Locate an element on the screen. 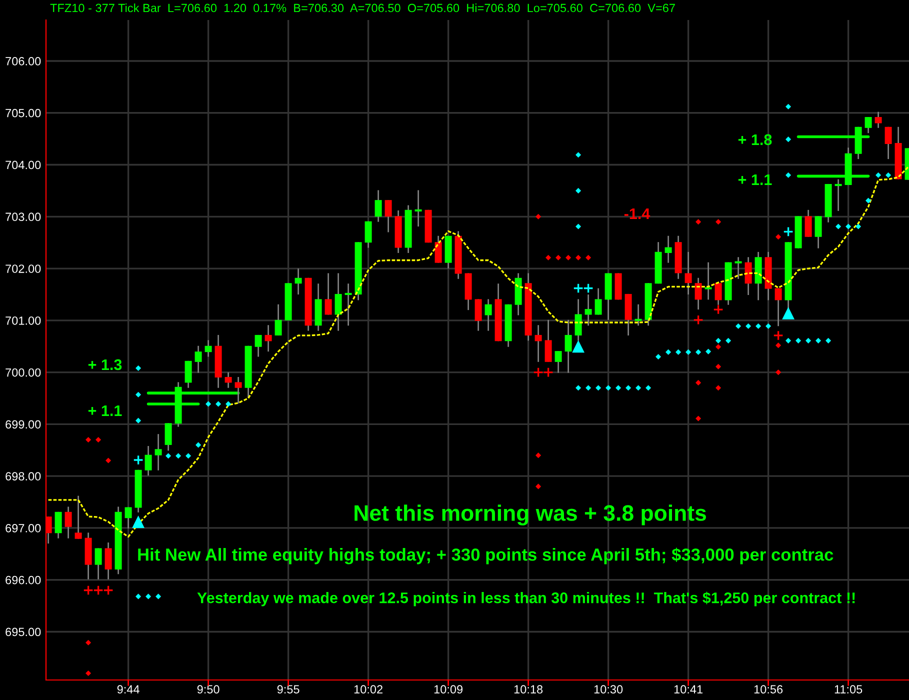  y-tick-label: 702.00 is located at coordinates (23, 268).